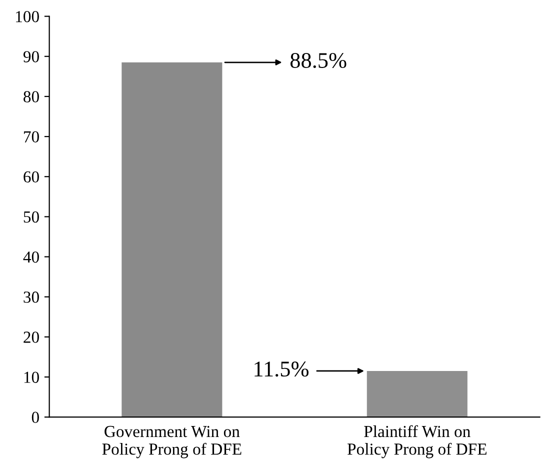 The height and width of the screenshot is (466, 548). I want to click on x-tick-label: Plaintiff Win on Policy Prong of DFE, so click(417, 441).